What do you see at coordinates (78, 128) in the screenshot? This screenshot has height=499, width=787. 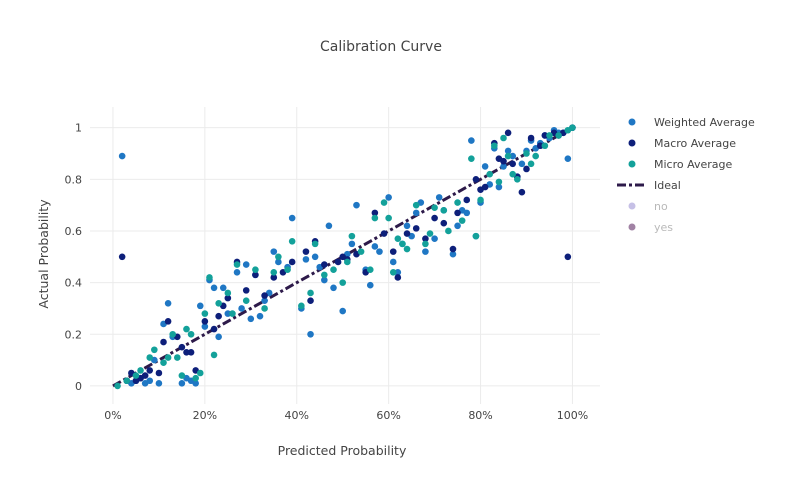 I see `y-tick-label: 1` at bounding box center [78, 128].